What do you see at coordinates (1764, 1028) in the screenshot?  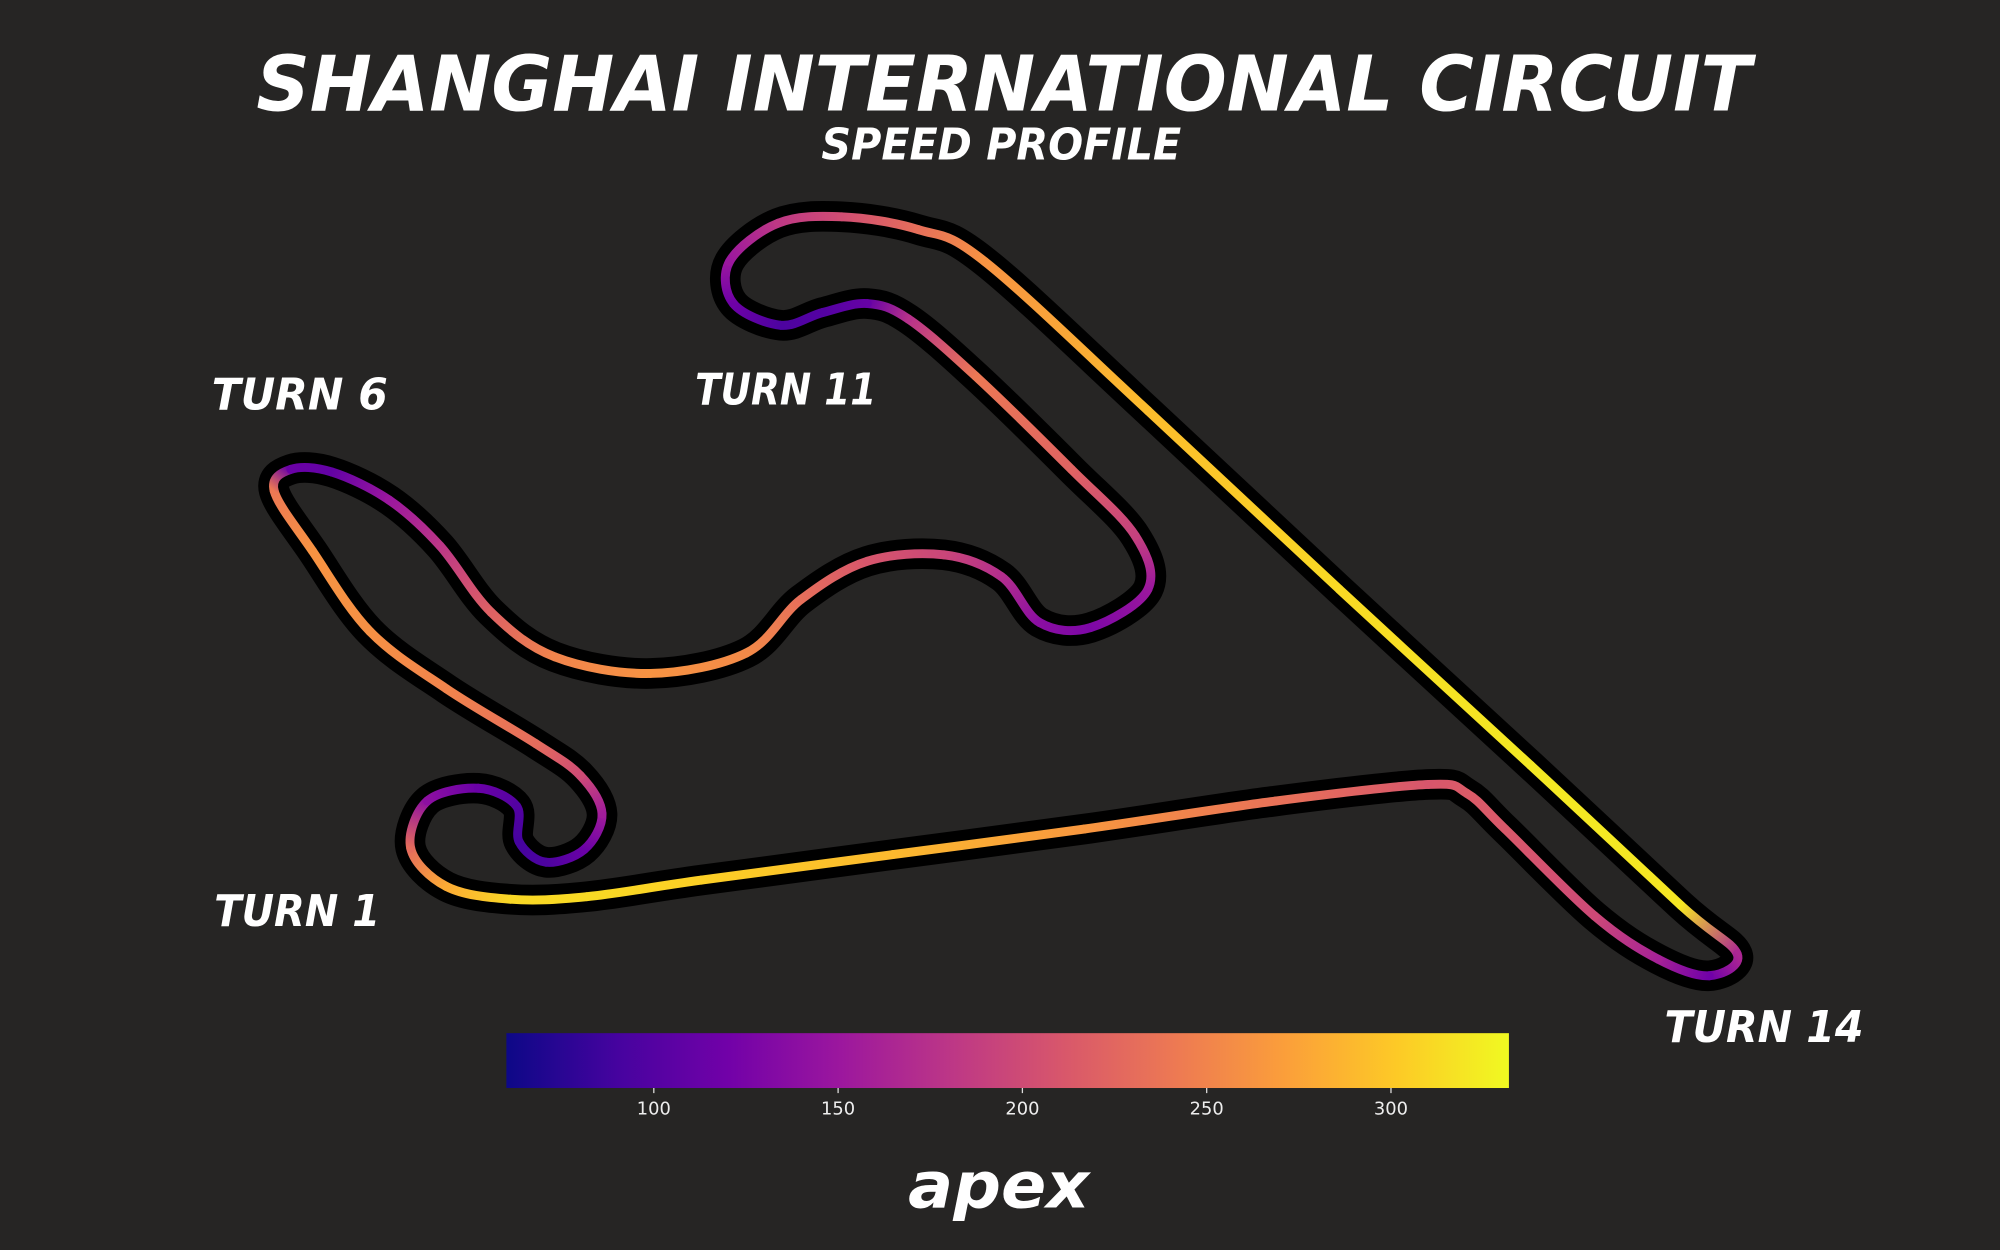 I see `turn-label: TURN 14` at bounding box center [1764, 1028].